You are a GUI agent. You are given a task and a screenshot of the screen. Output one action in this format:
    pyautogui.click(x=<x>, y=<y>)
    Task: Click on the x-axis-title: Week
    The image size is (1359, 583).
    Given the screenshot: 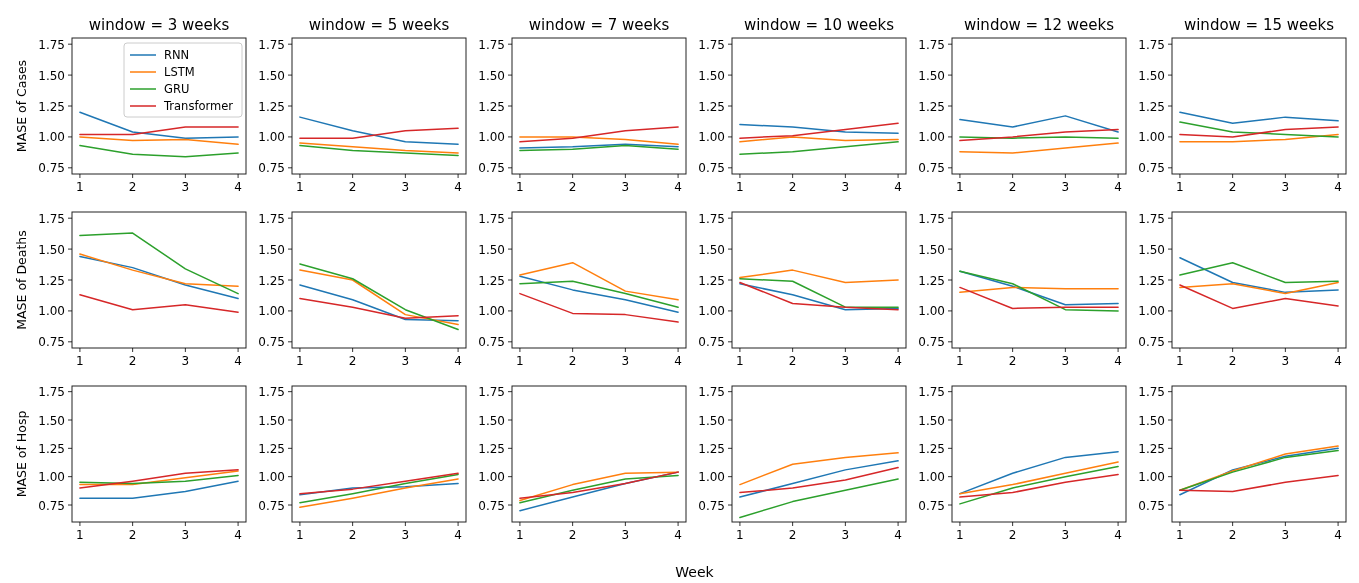 What is the action you would take?
    pyautogui.click(x=695, y=572)
    